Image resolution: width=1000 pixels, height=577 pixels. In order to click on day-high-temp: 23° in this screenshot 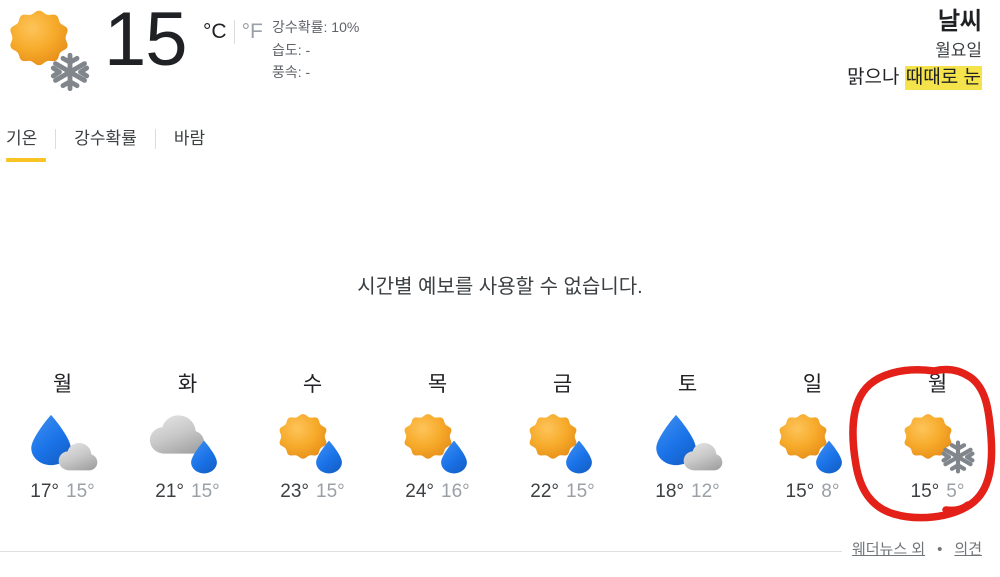, I will do `click(294, 491)`.